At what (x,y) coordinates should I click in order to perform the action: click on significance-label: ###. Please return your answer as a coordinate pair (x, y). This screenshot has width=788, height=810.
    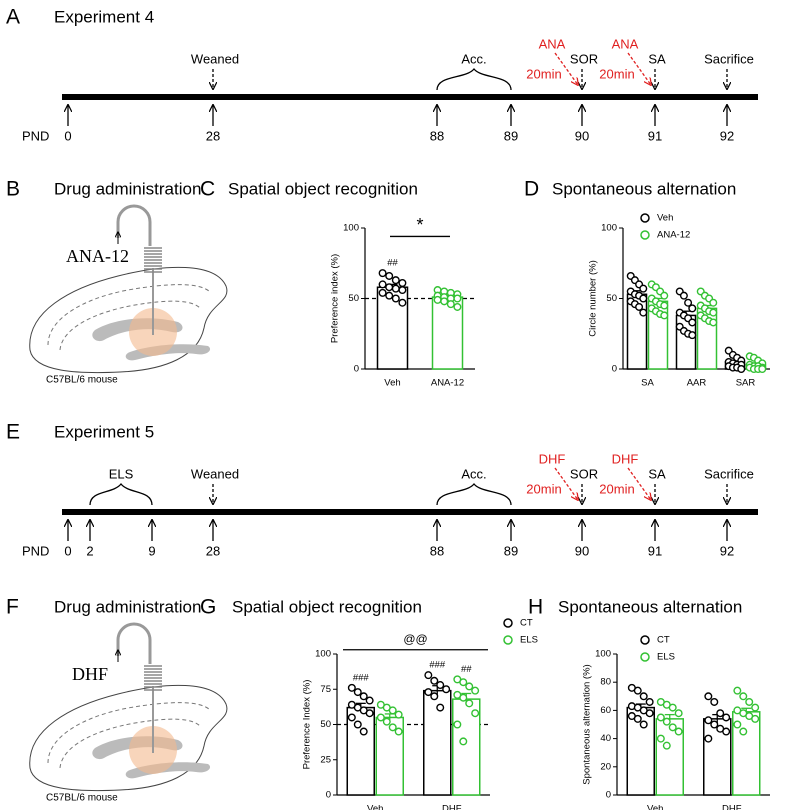
    Looking at the image, I should click on (361, 677).